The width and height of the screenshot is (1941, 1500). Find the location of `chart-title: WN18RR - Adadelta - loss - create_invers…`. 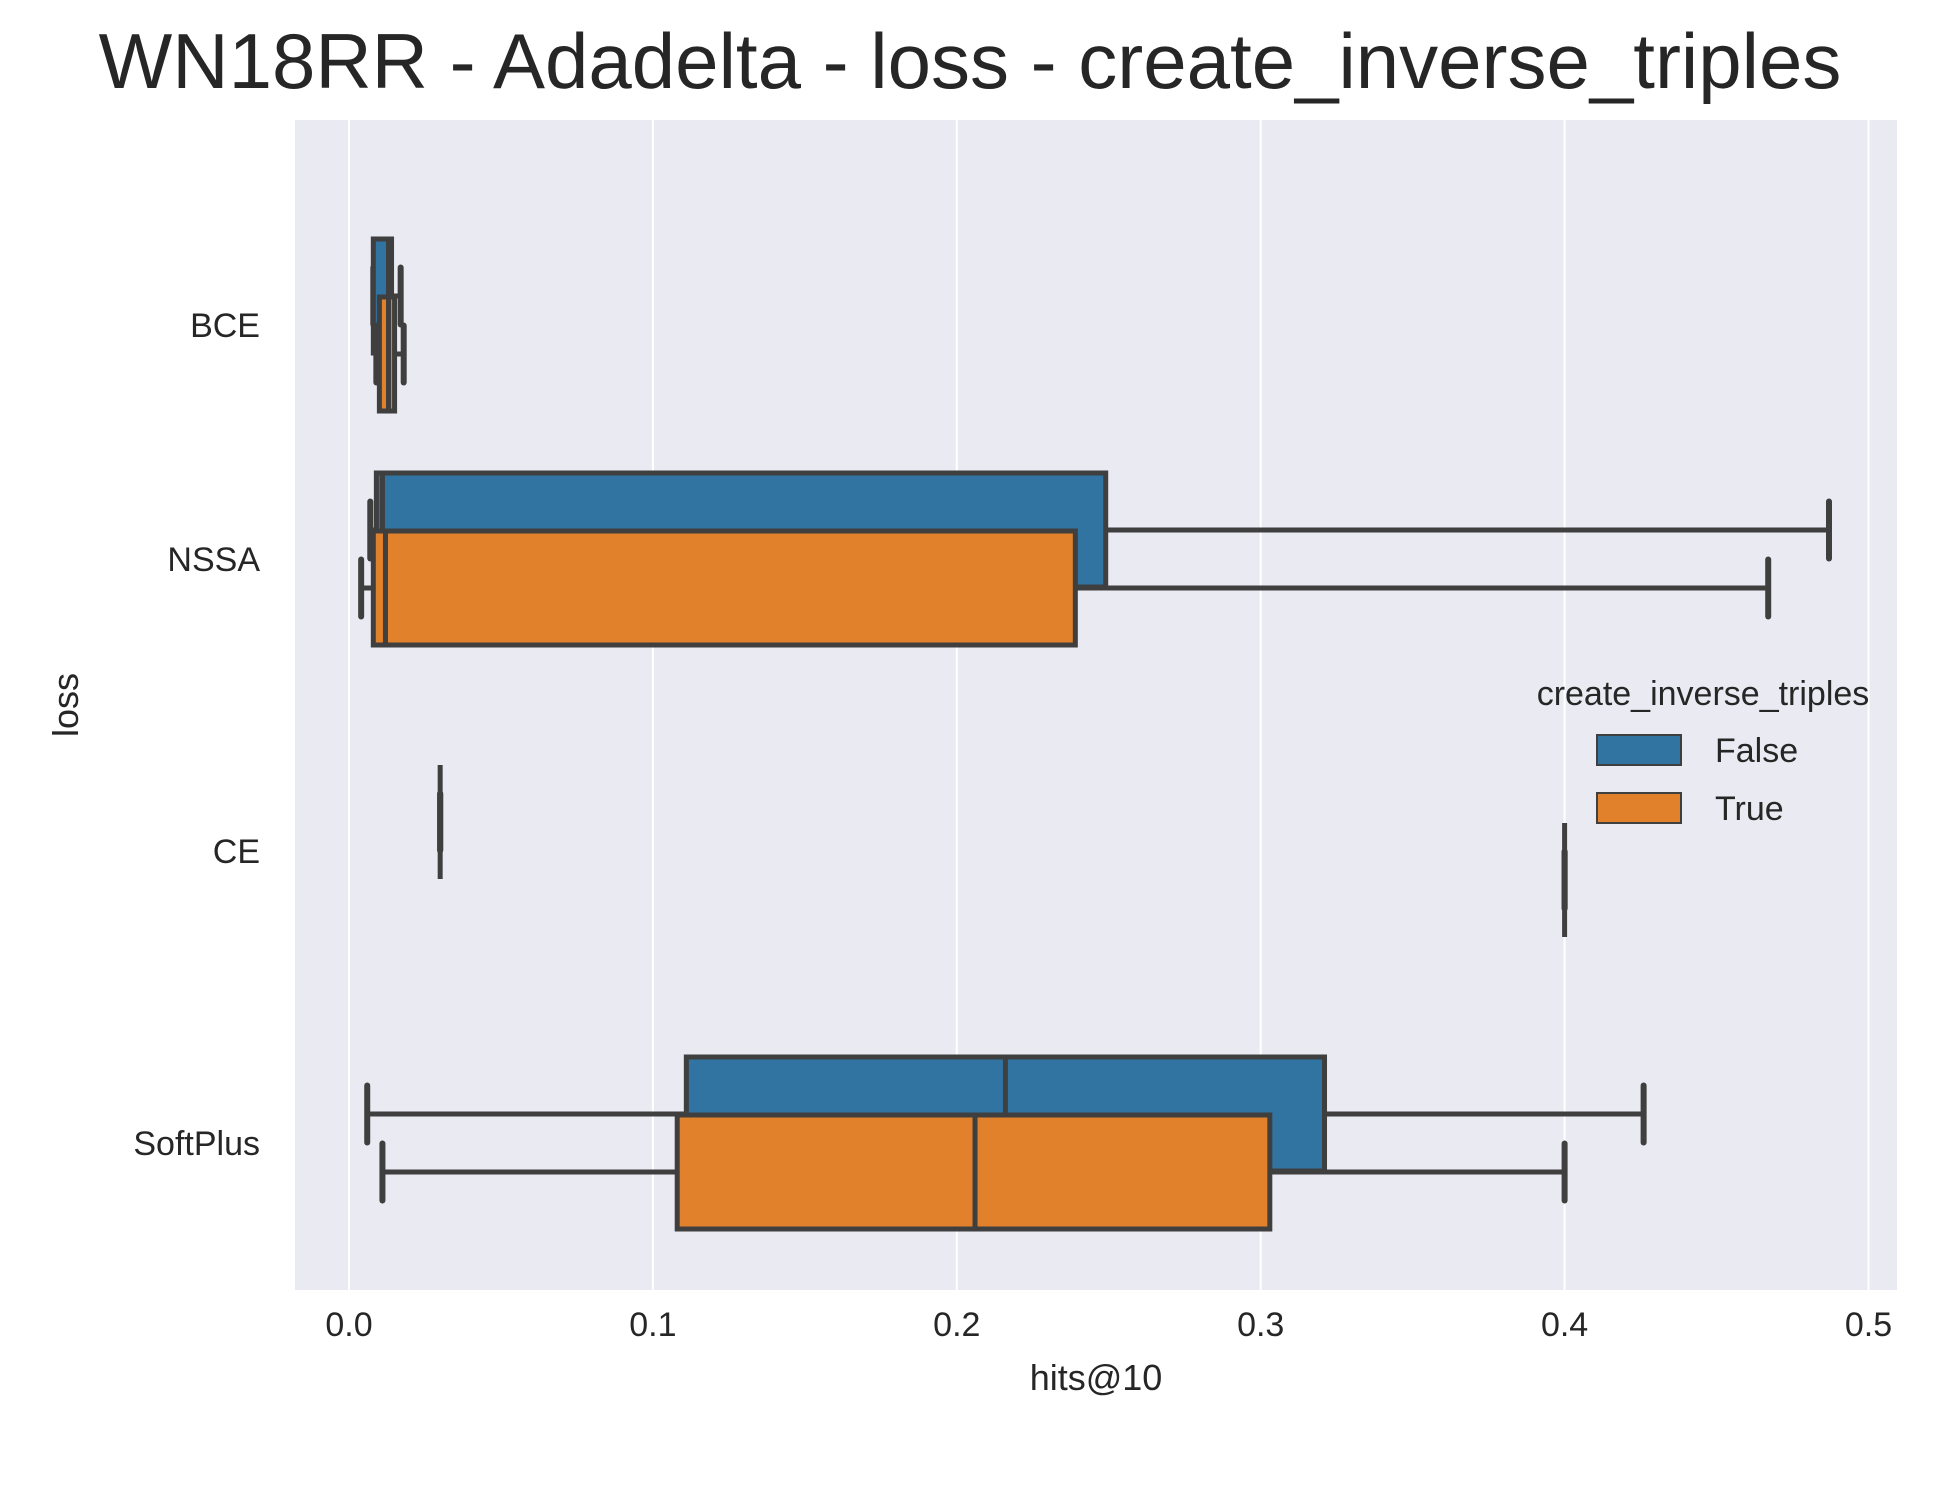

chart-title: WN18RR - Adadelta - loss - create_invers… is located at coordinates (970, 61).